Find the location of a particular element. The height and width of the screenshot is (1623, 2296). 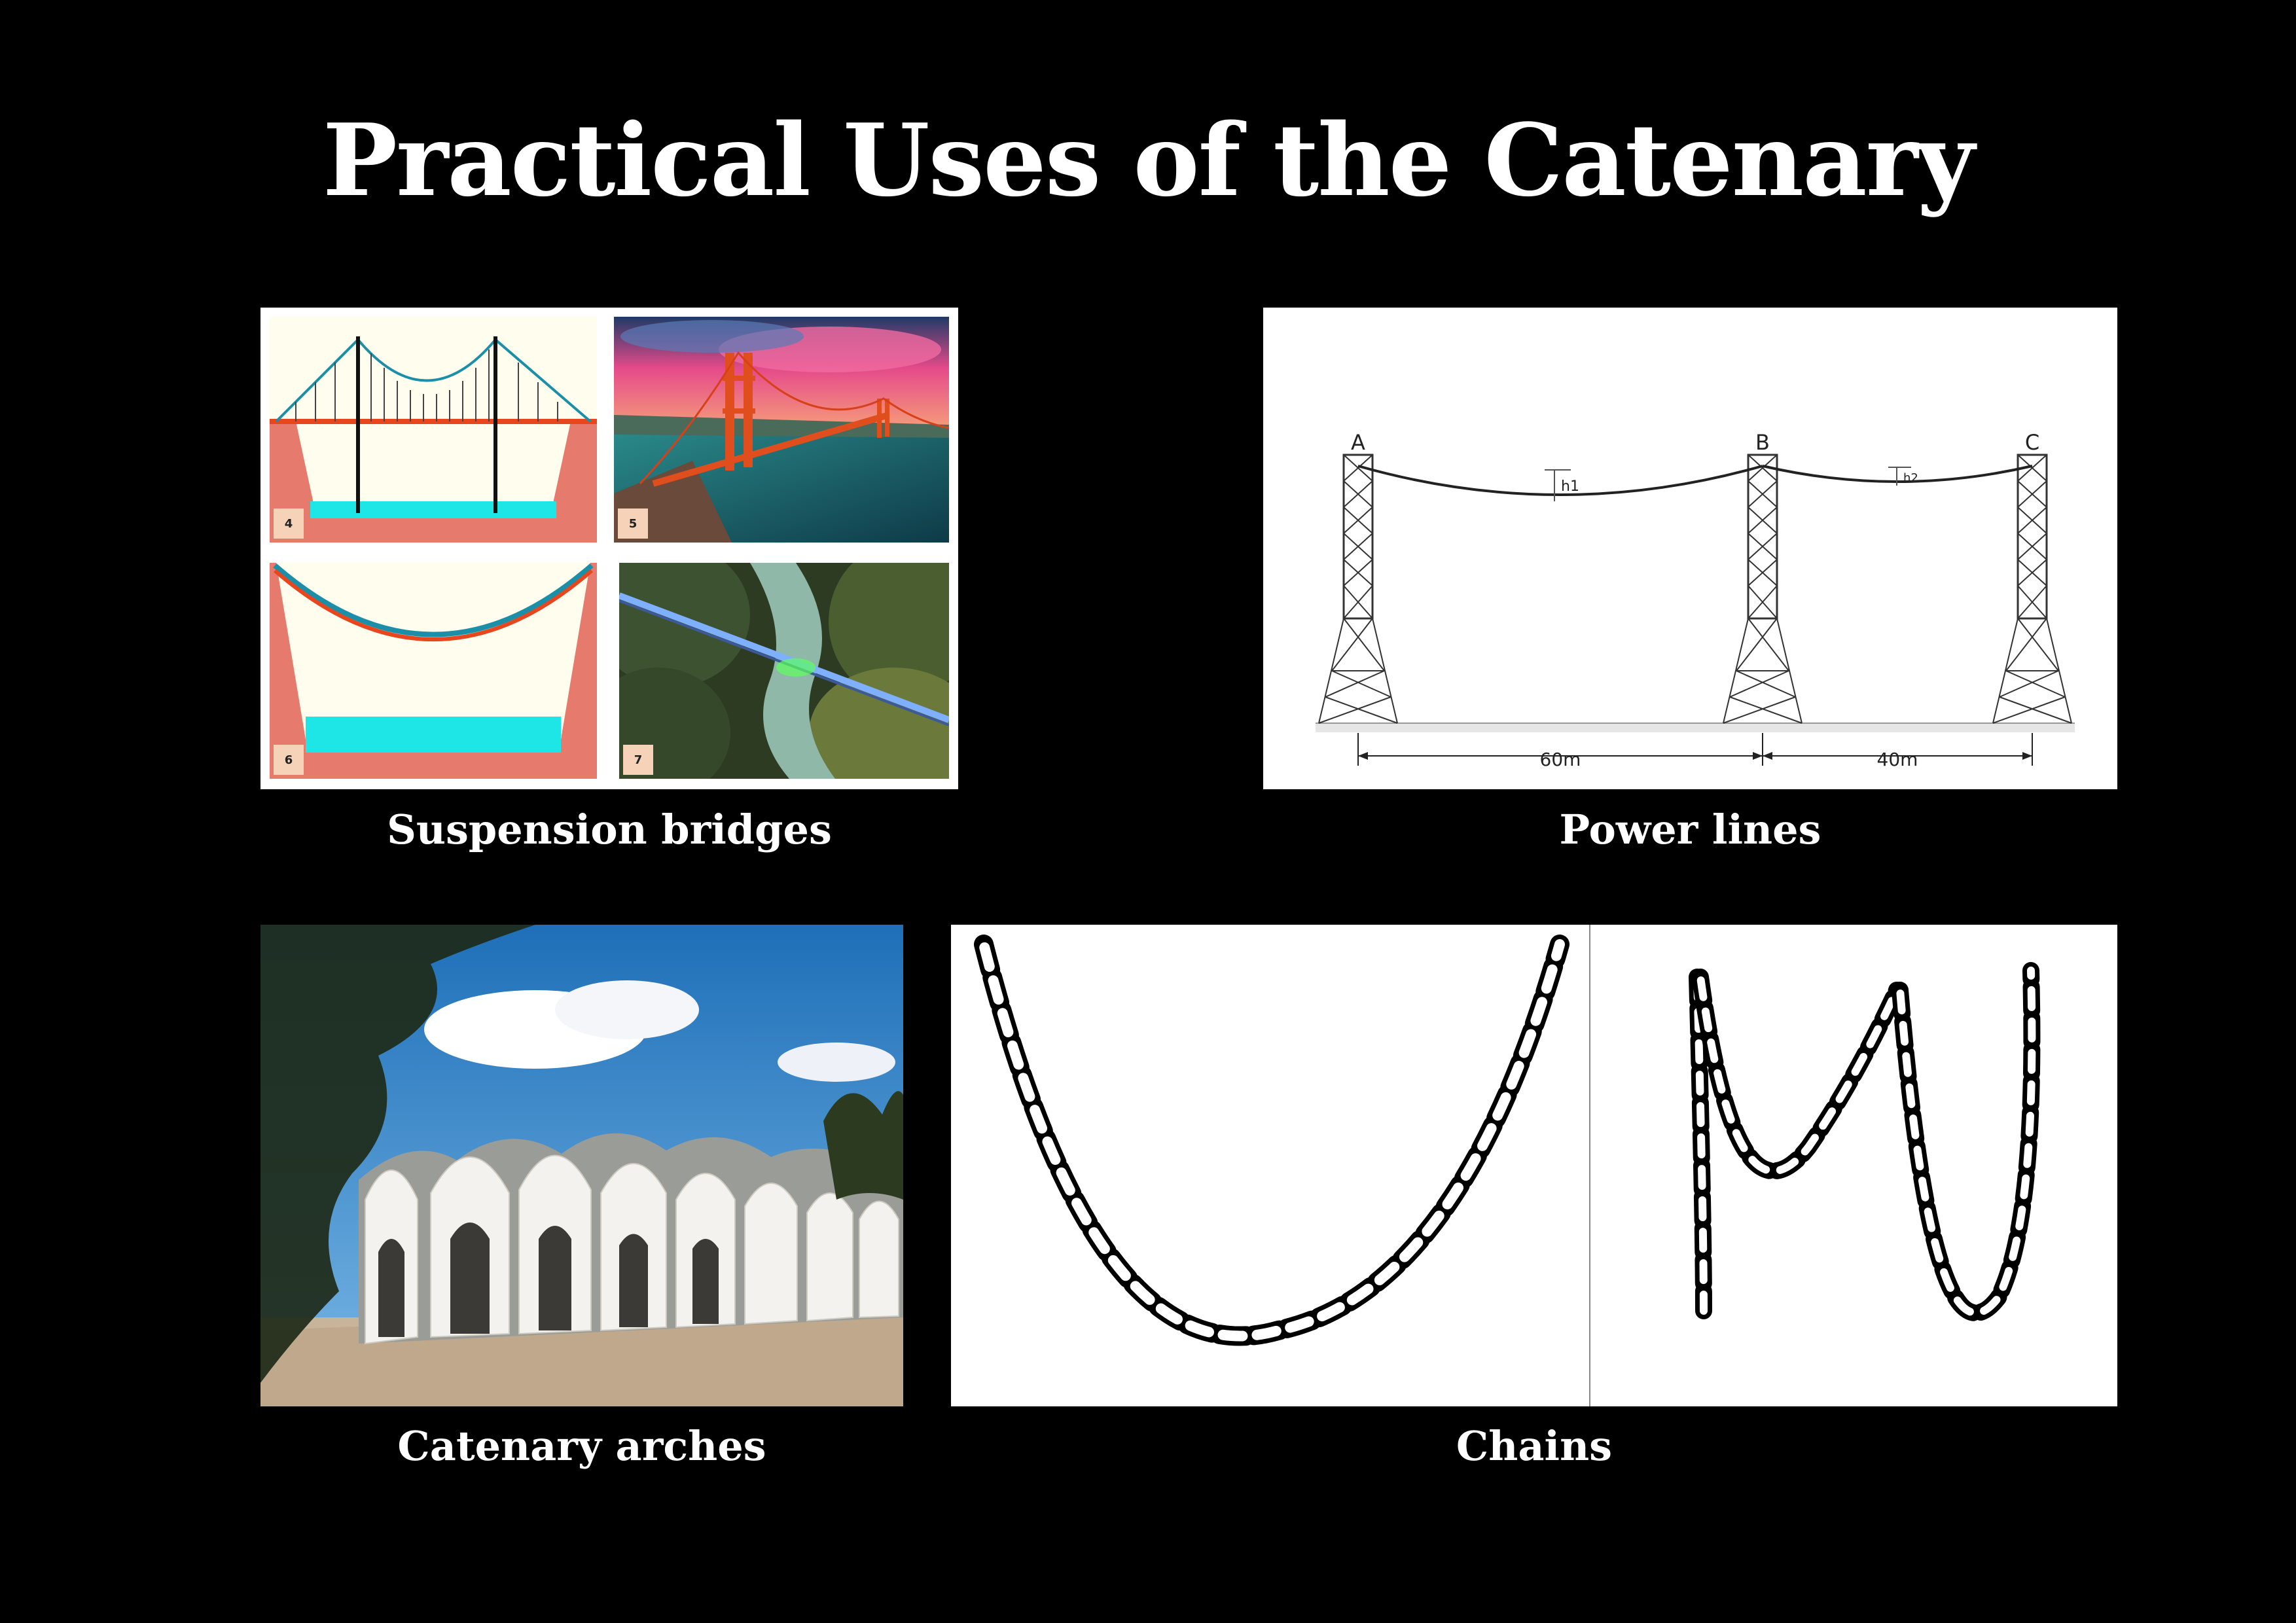

sag-label-h1: h1 is located at coordinates (1570, 486).